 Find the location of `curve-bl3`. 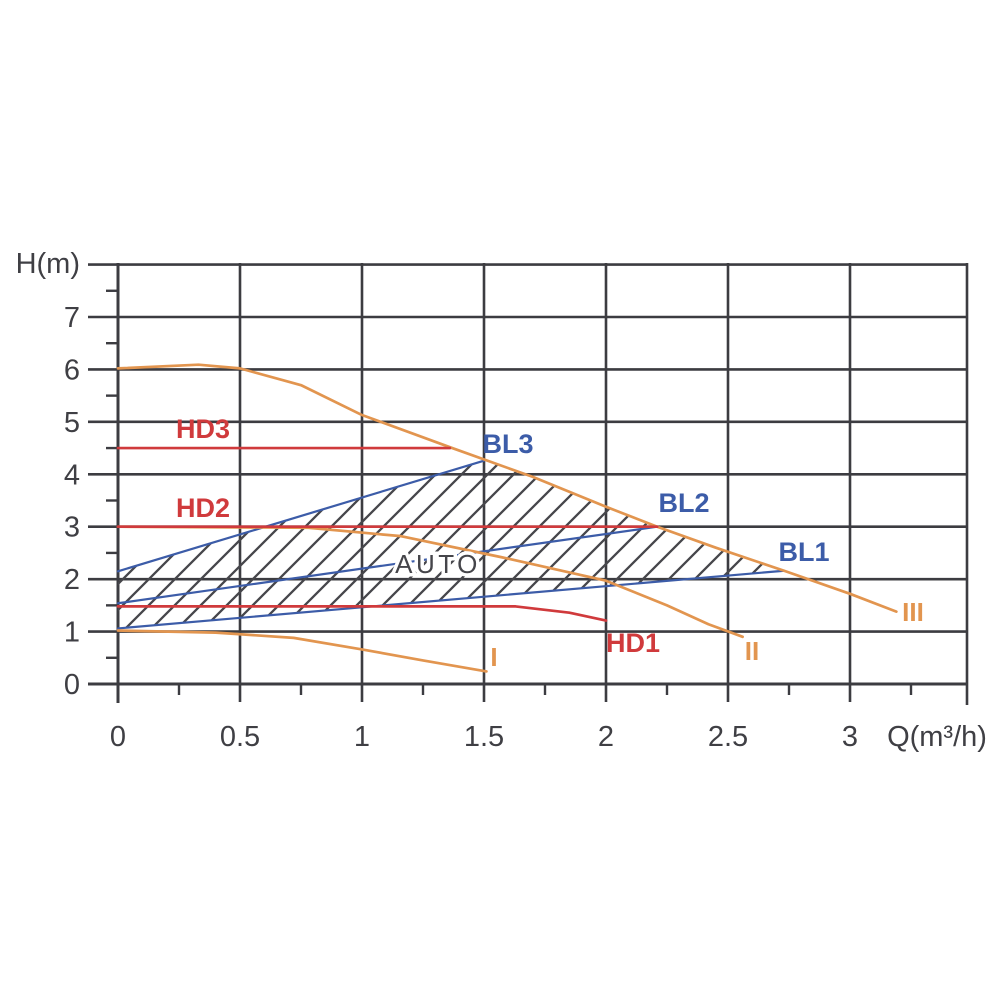

curve-bl3 is located at coordinates (301, 516).